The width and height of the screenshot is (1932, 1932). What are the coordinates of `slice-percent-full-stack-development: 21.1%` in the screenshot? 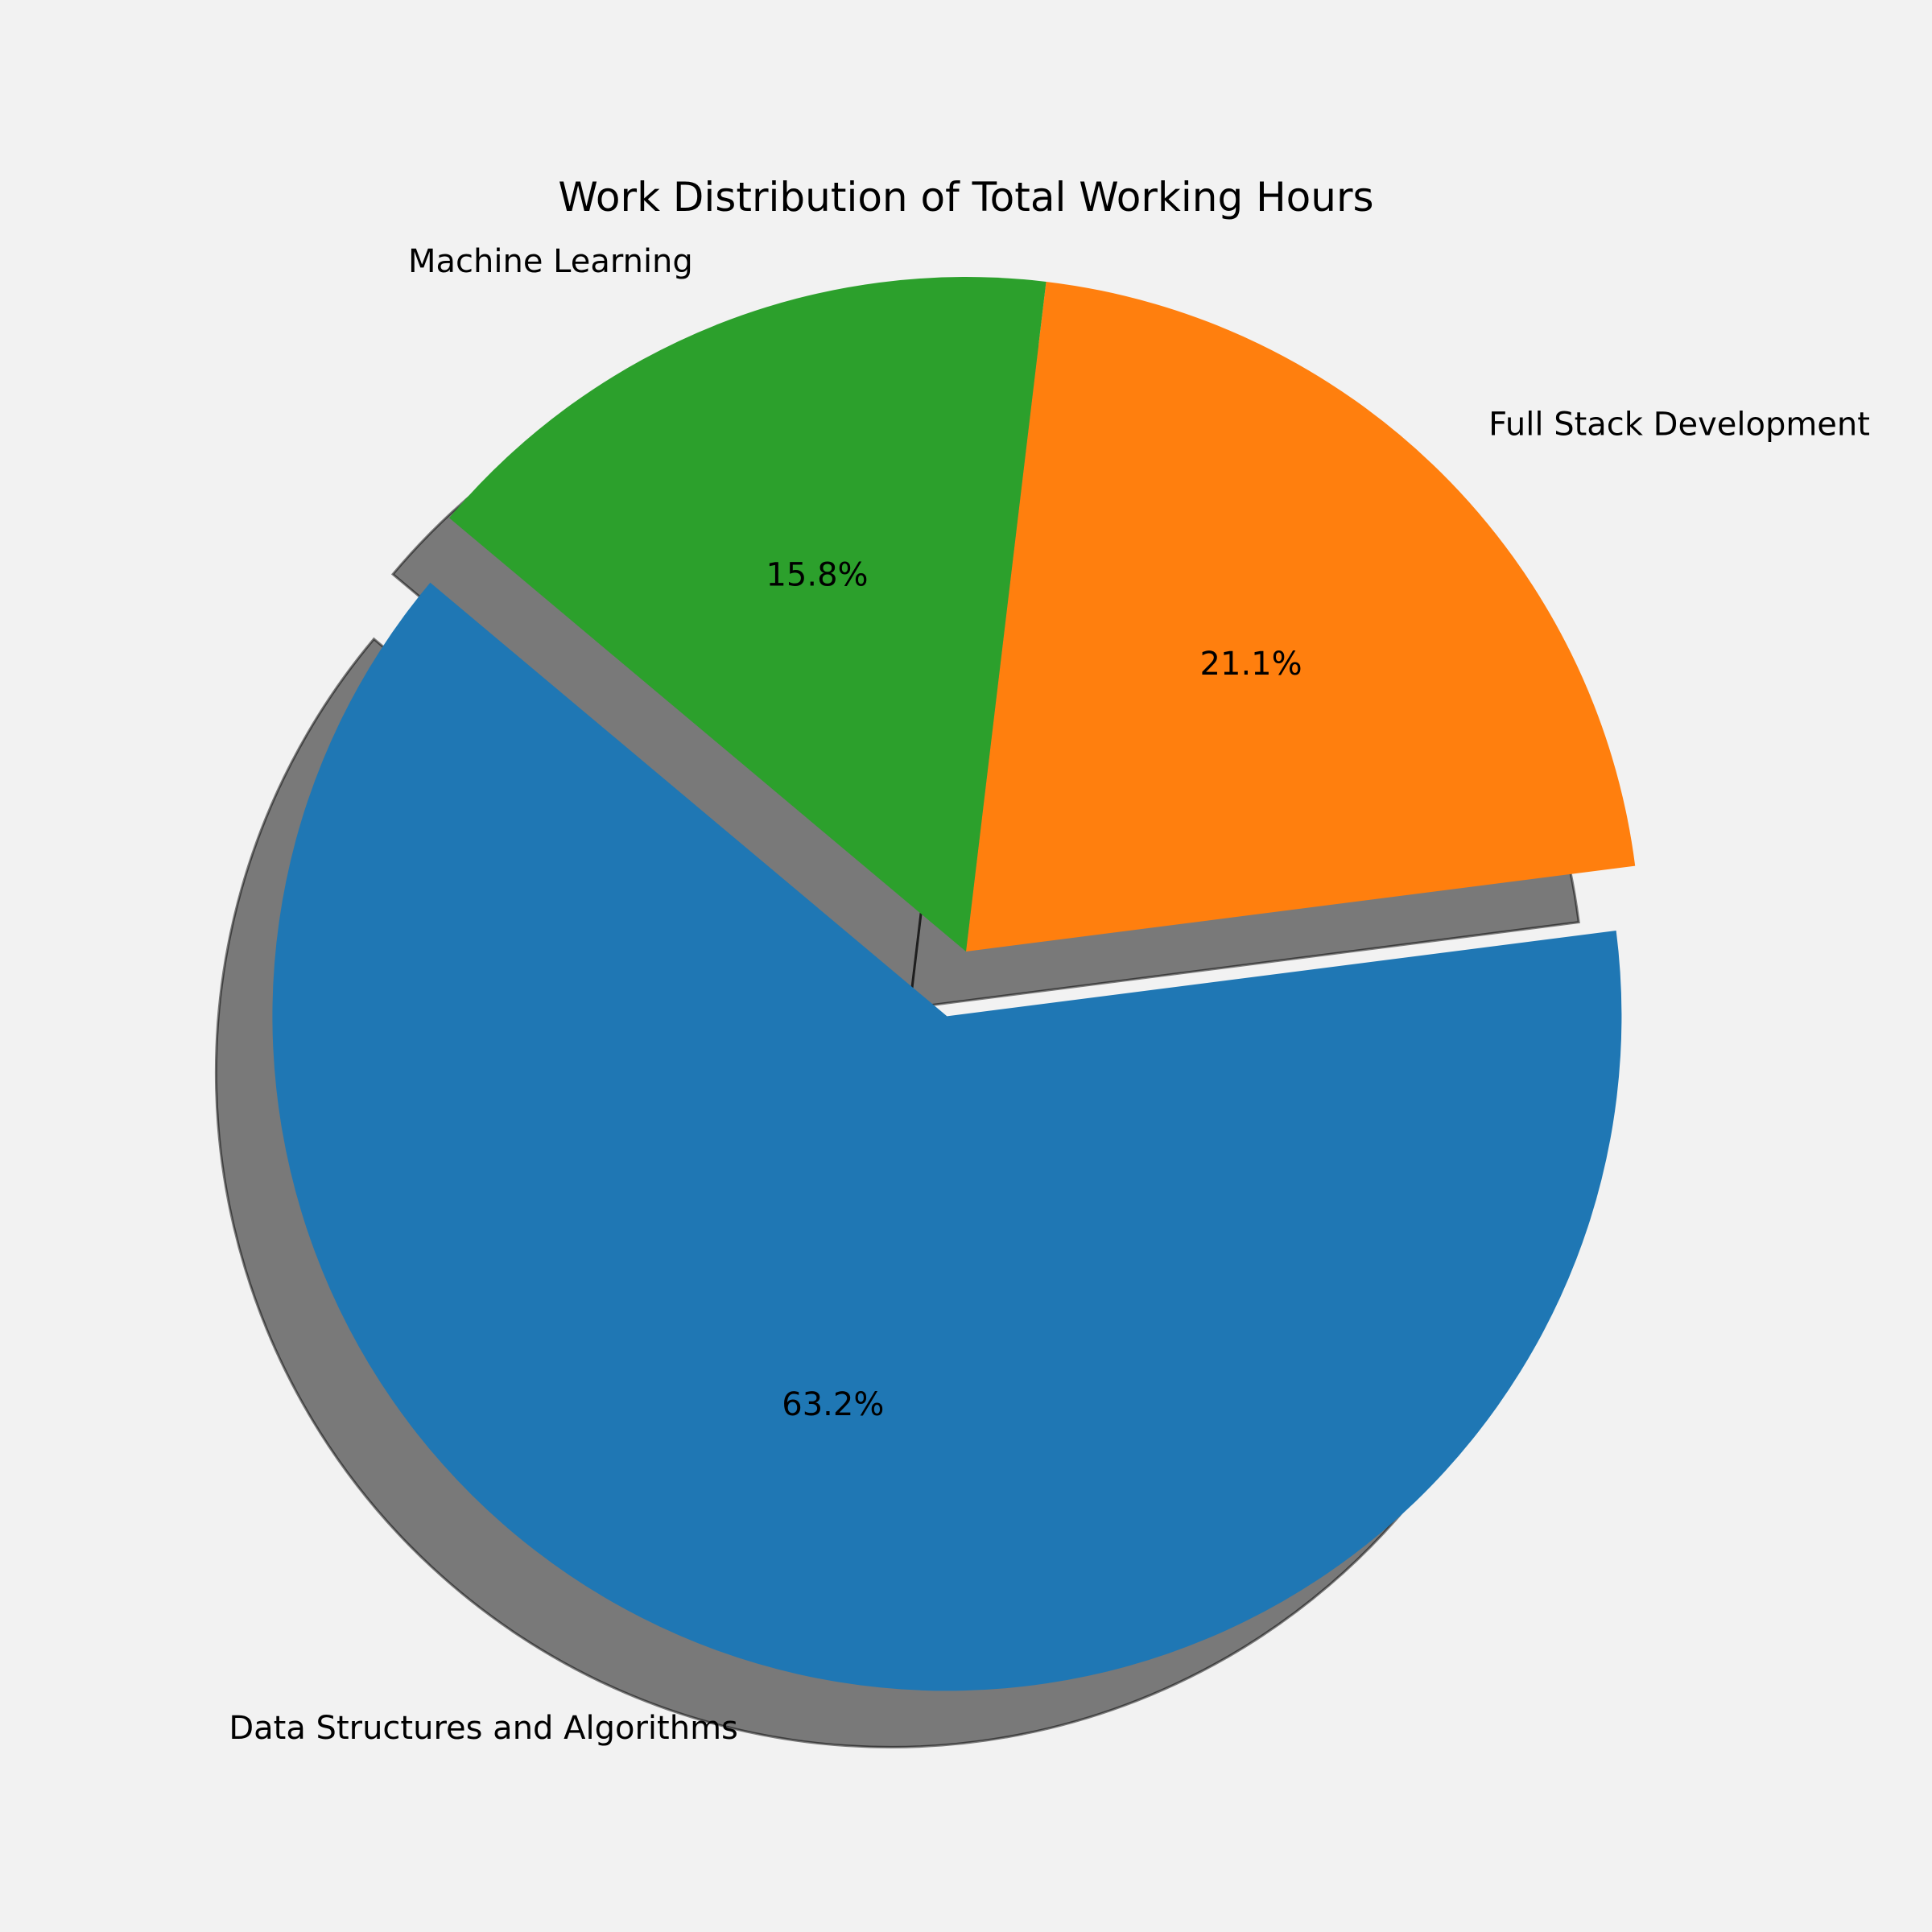 It's located at (1251, 664).